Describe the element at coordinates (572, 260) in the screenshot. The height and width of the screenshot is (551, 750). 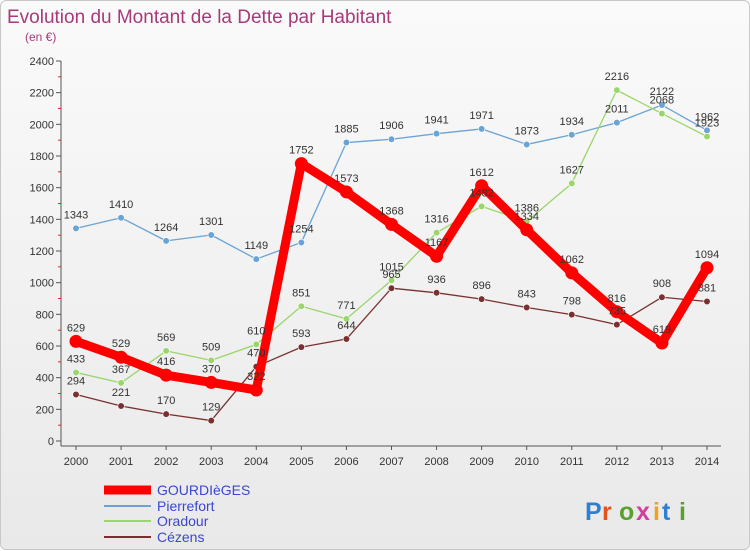
I see `data-label: 1062` at that location.